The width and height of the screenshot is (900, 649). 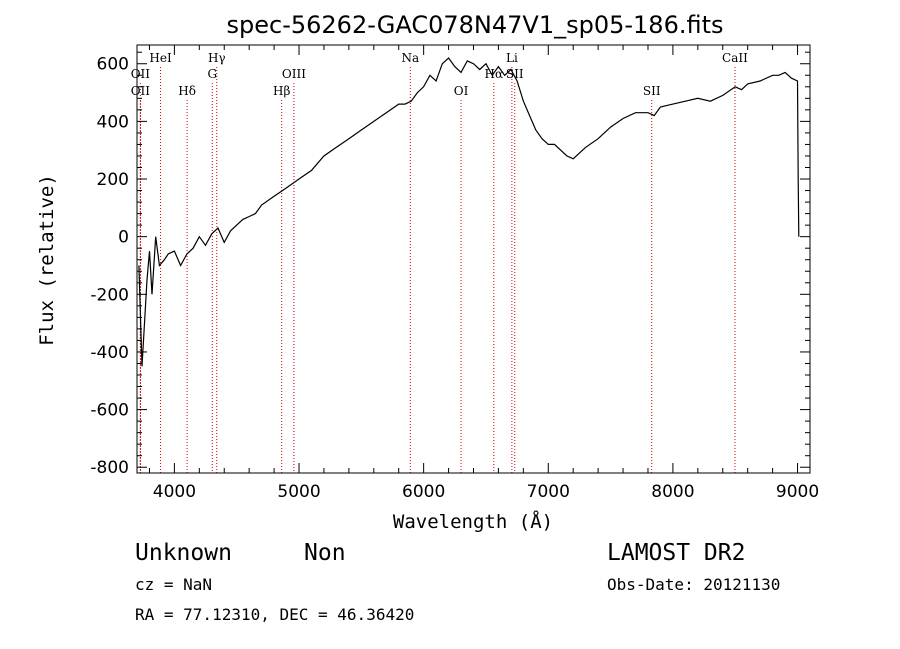 I want to click on y-tick-label: -600, so click(x=109, y=411).